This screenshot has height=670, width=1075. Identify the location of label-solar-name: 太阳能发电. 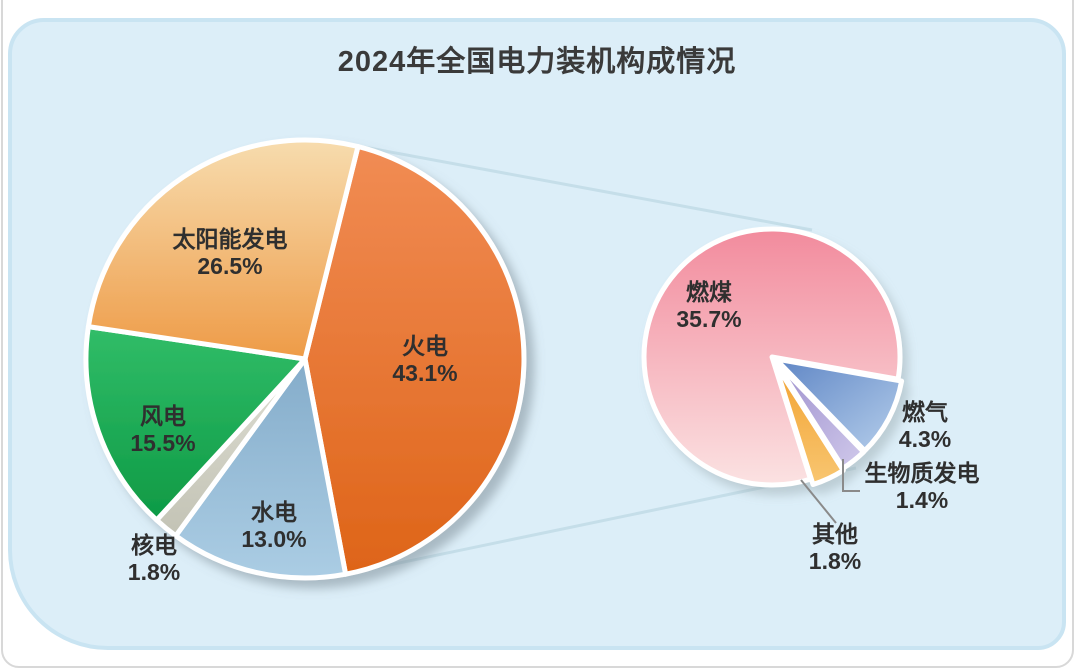
(230, 239).